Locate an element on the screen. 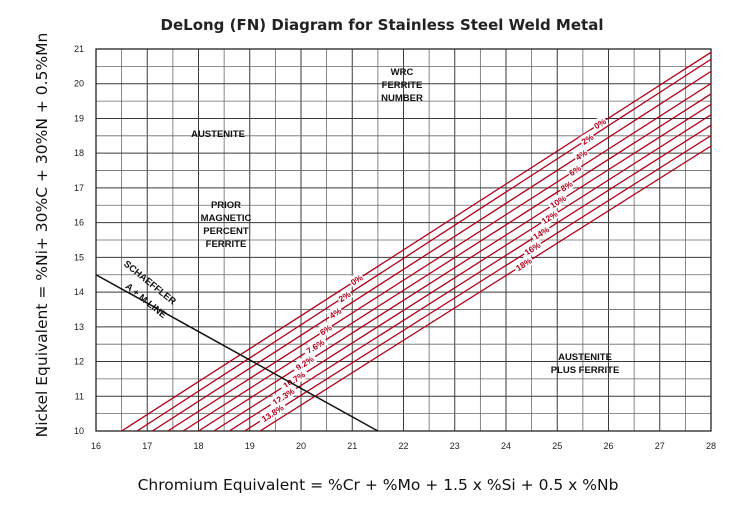 The width and height of the screenshot is (753, 509). region-prior-magnetic-1: PRIOR is located at coordinates (226, 205).